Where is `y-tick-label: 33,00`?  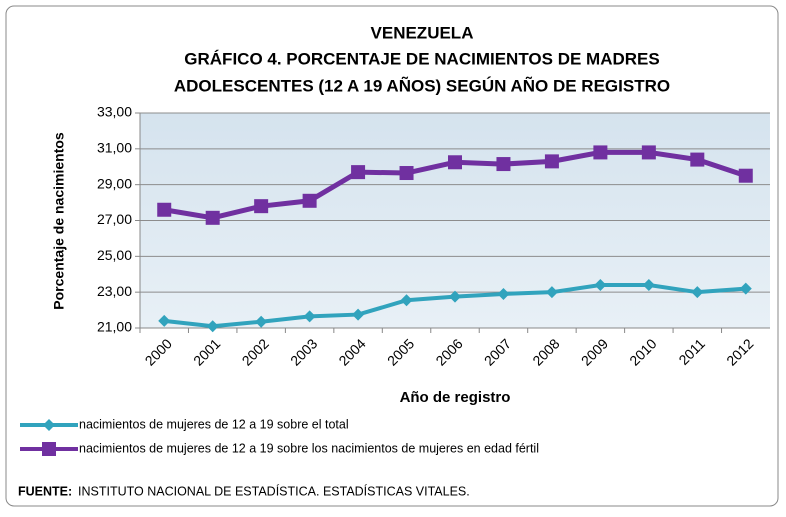 y-tick-label: 33,00 is located at coordinates (114, 112).